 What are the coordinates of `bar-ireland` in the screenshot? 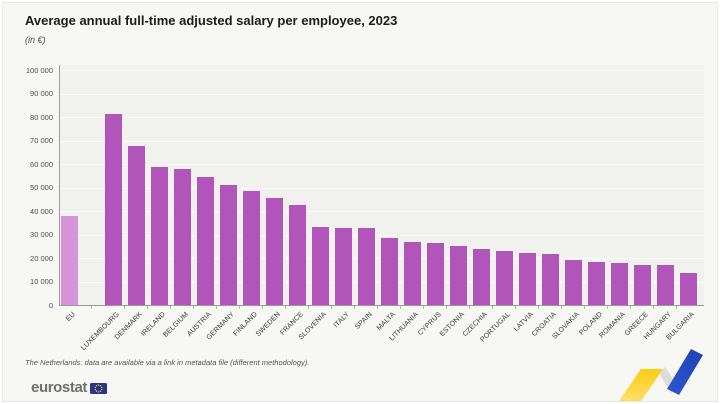 It's located at (159, 236).